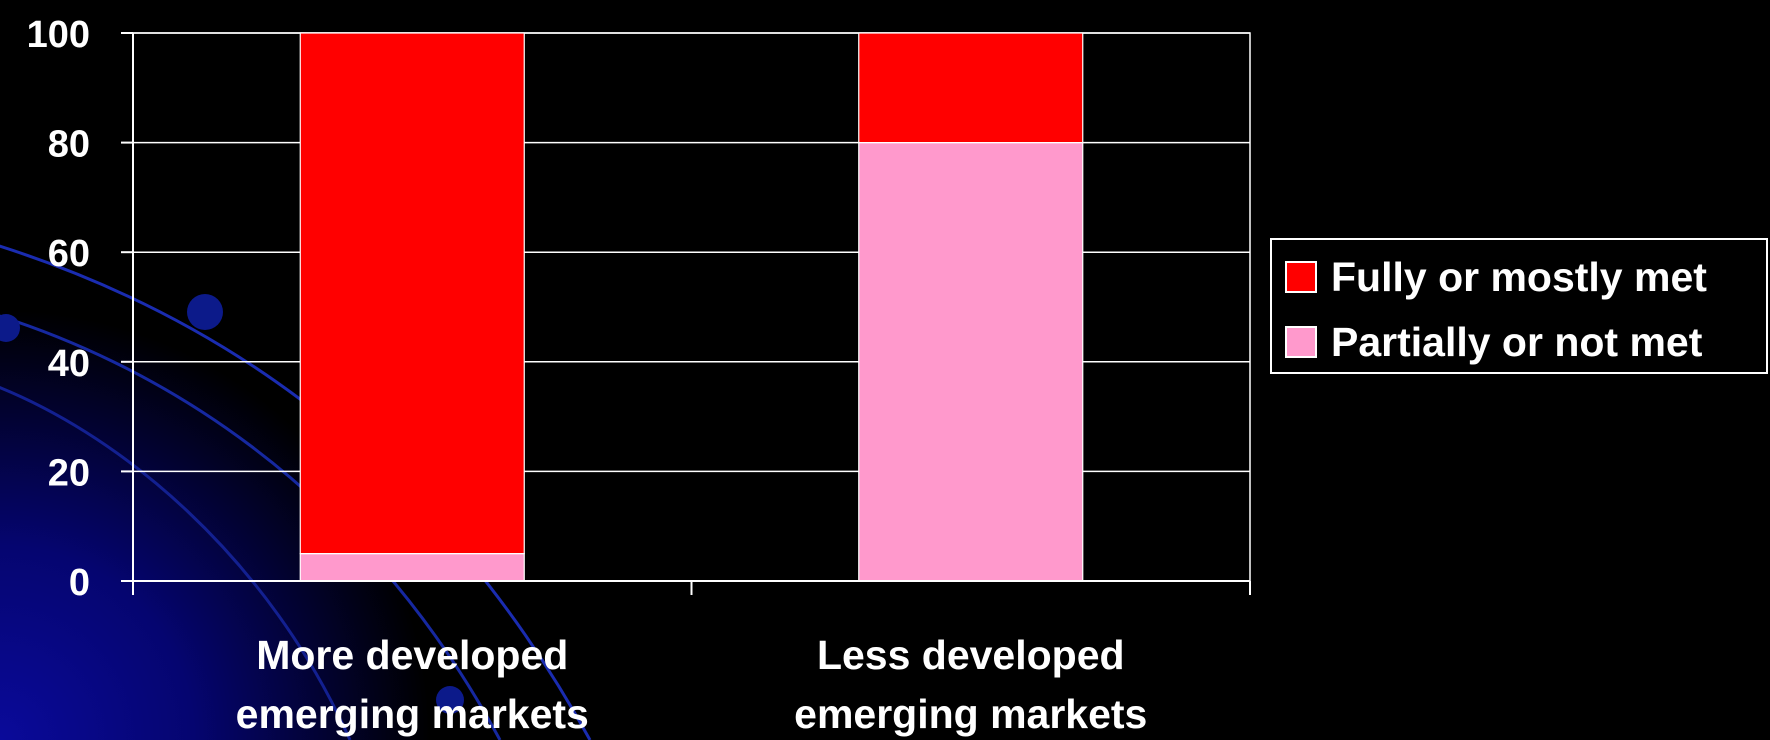  I want to click on y-tick-label: 80, so click(69, 145).